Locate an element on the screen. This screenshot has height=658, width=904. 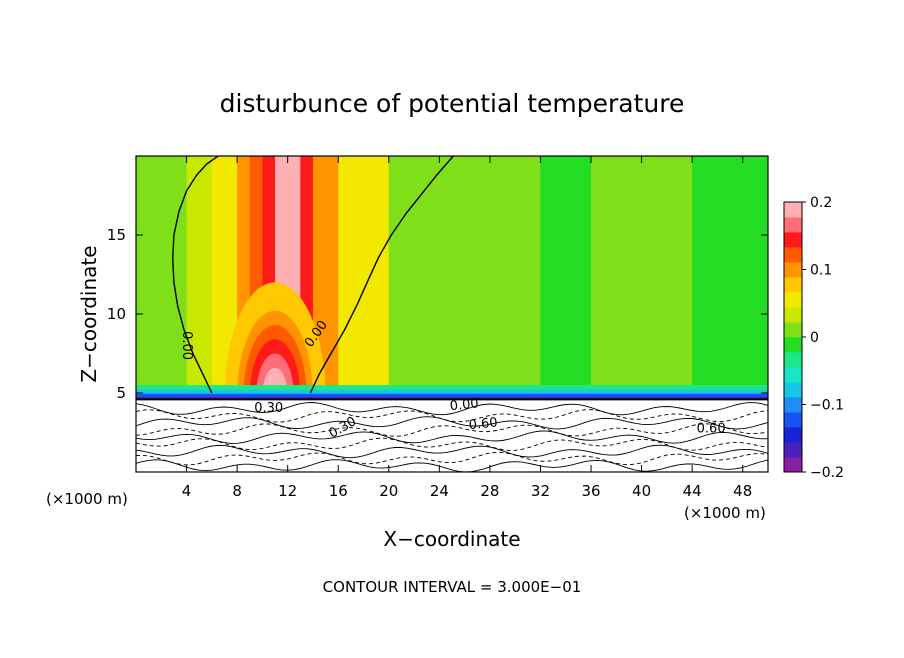
x-tick-label: 28 is located at coordinates (489, 491).